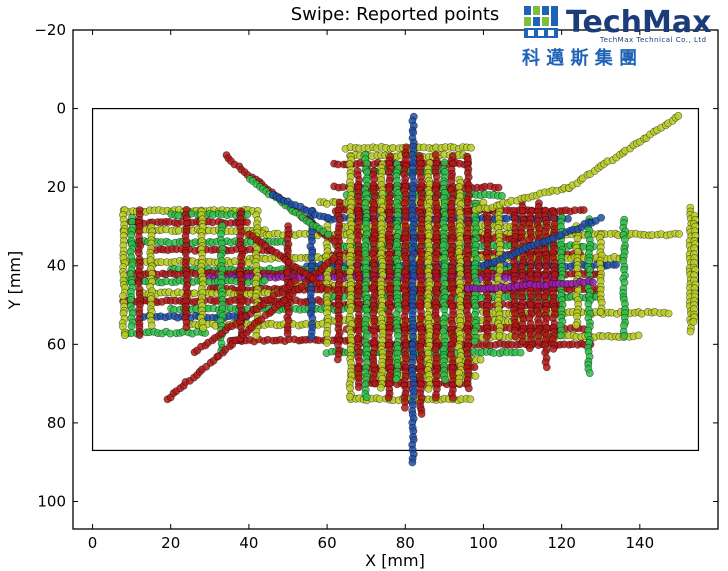 Image resolution: width=728 pixels, height=571 pixels. Describe the element at coordinates (638, 22) in the screenshot. I see `logo-name: TechMax` at that location.